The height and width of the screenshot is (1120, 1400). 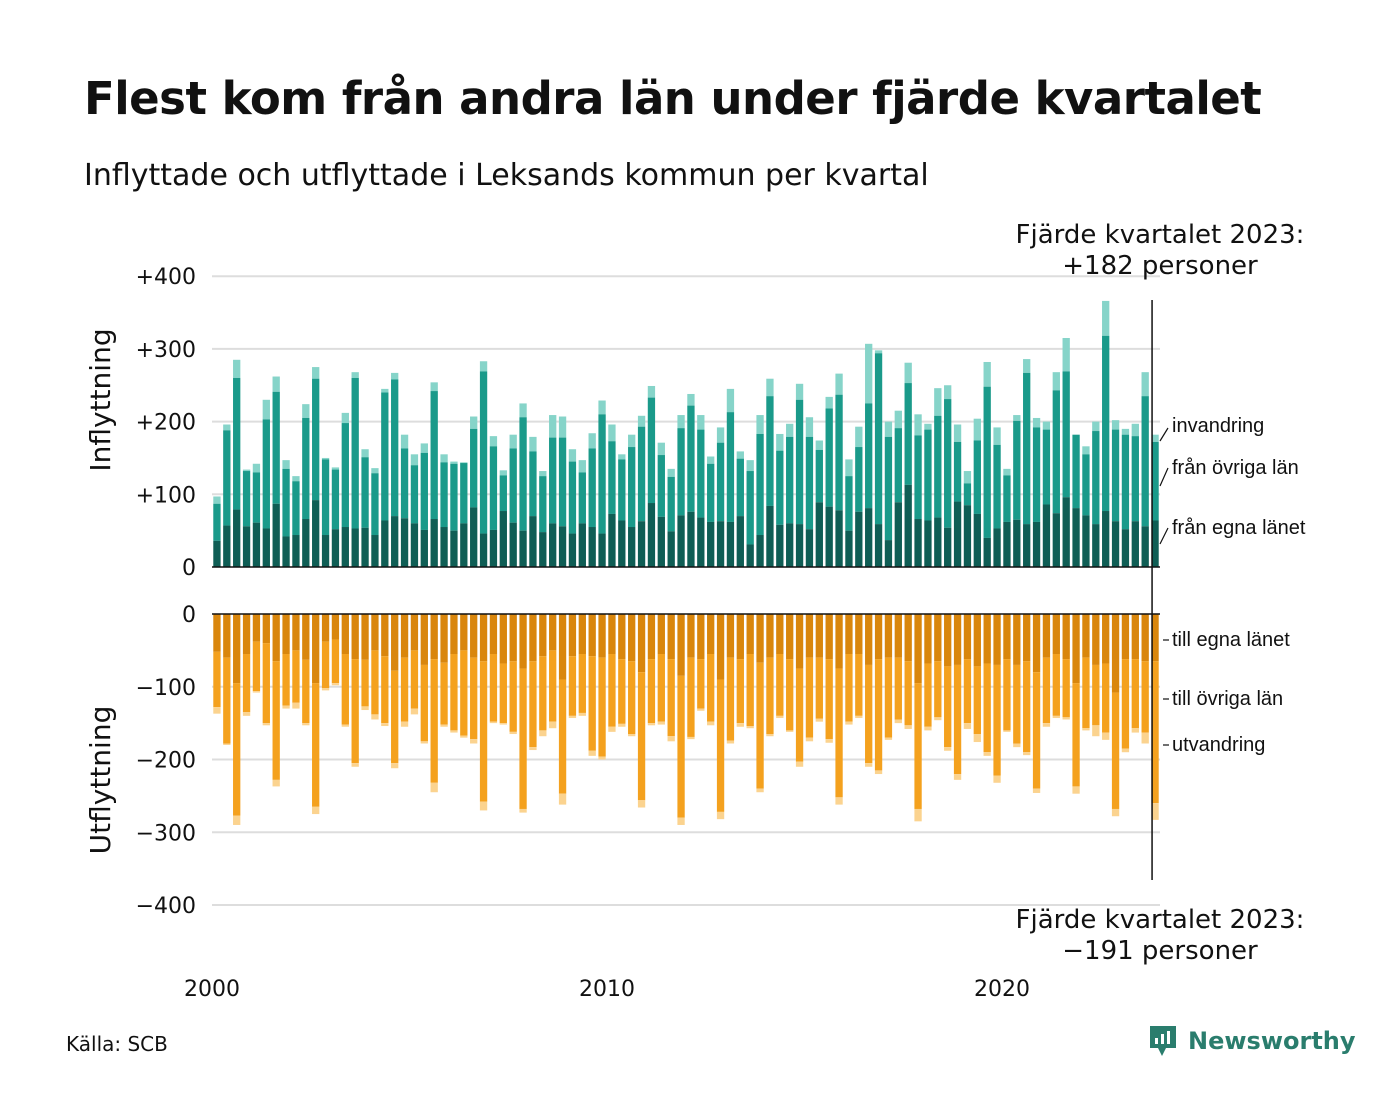 I want to click on x-tick-label: 2020, so click(x=1002, y=989).